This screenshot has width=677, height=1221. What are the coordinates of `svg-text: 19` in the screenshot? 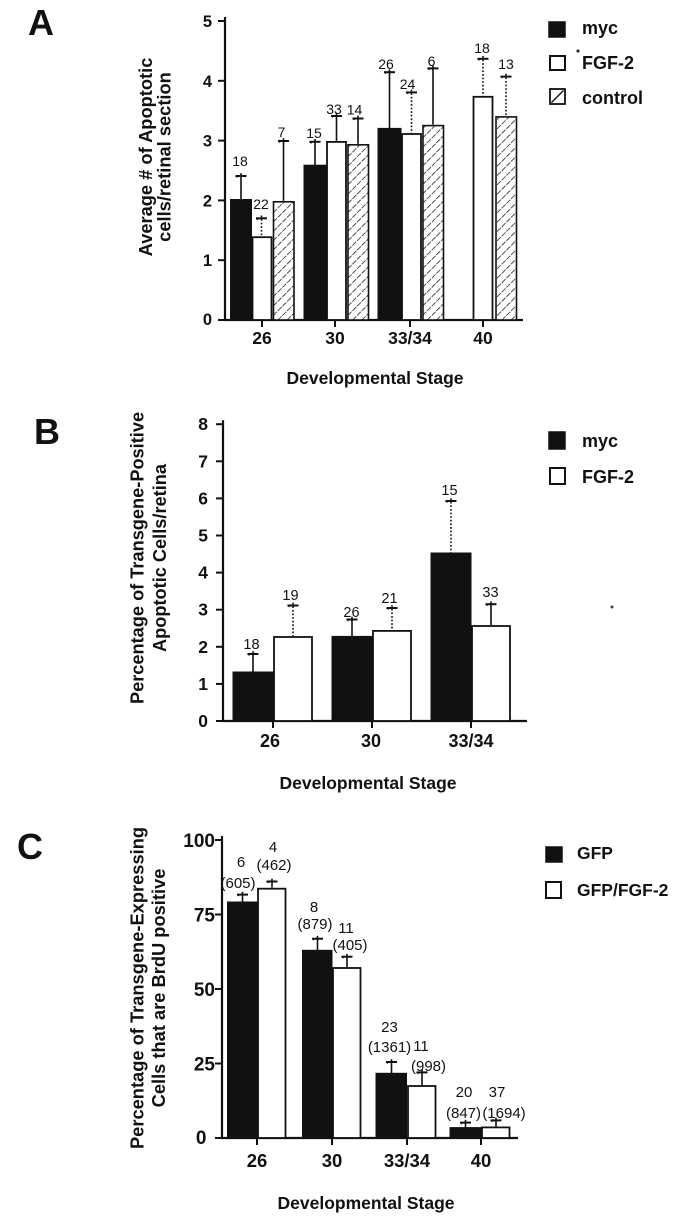 It's located at (290, 596).